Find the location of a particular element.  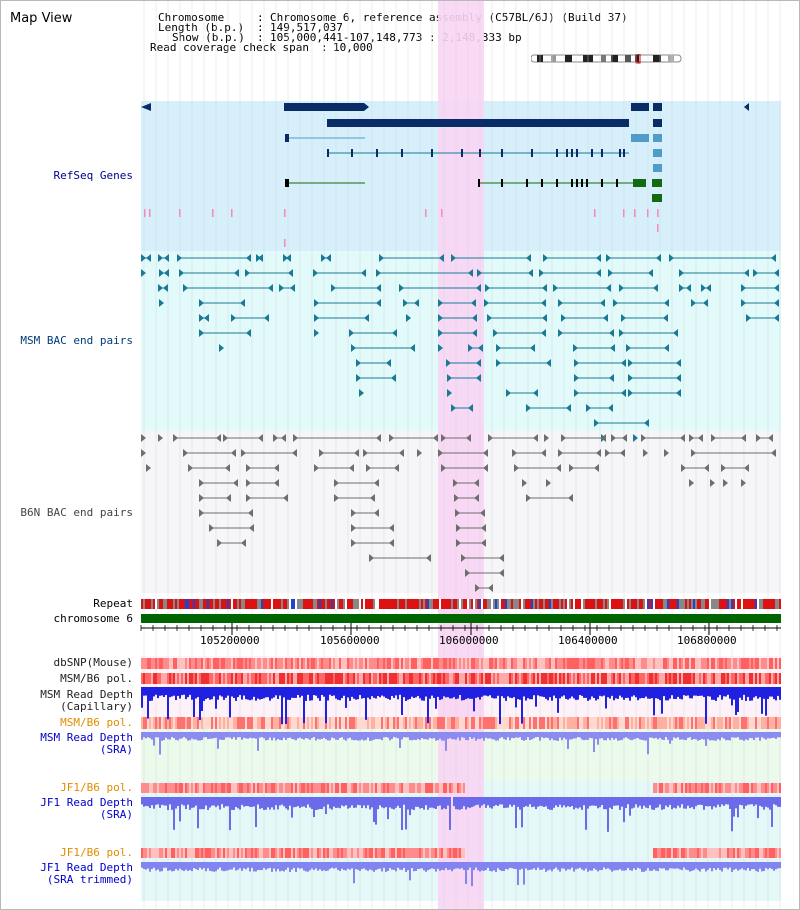

track-label-b6n-bac: B6N BAC end pairs is located at coordinates (76, 512).